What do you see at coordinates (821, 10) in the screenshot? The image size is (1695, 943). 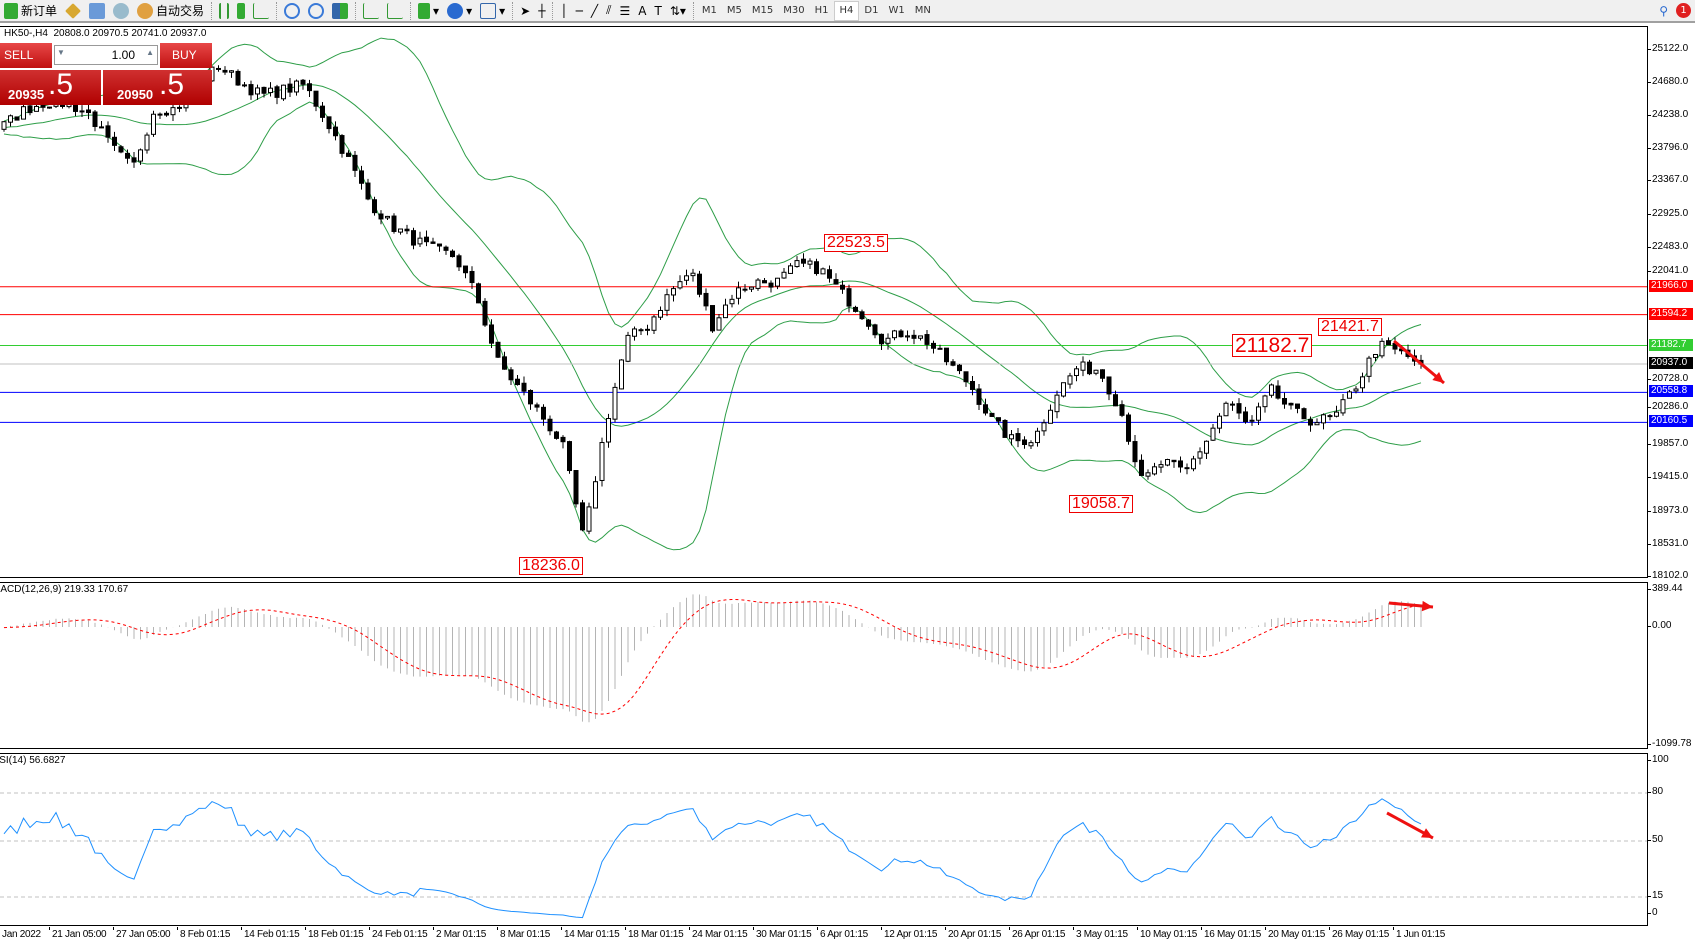 I see `timeframe-h1: H1` at bounding box center [821, 10].